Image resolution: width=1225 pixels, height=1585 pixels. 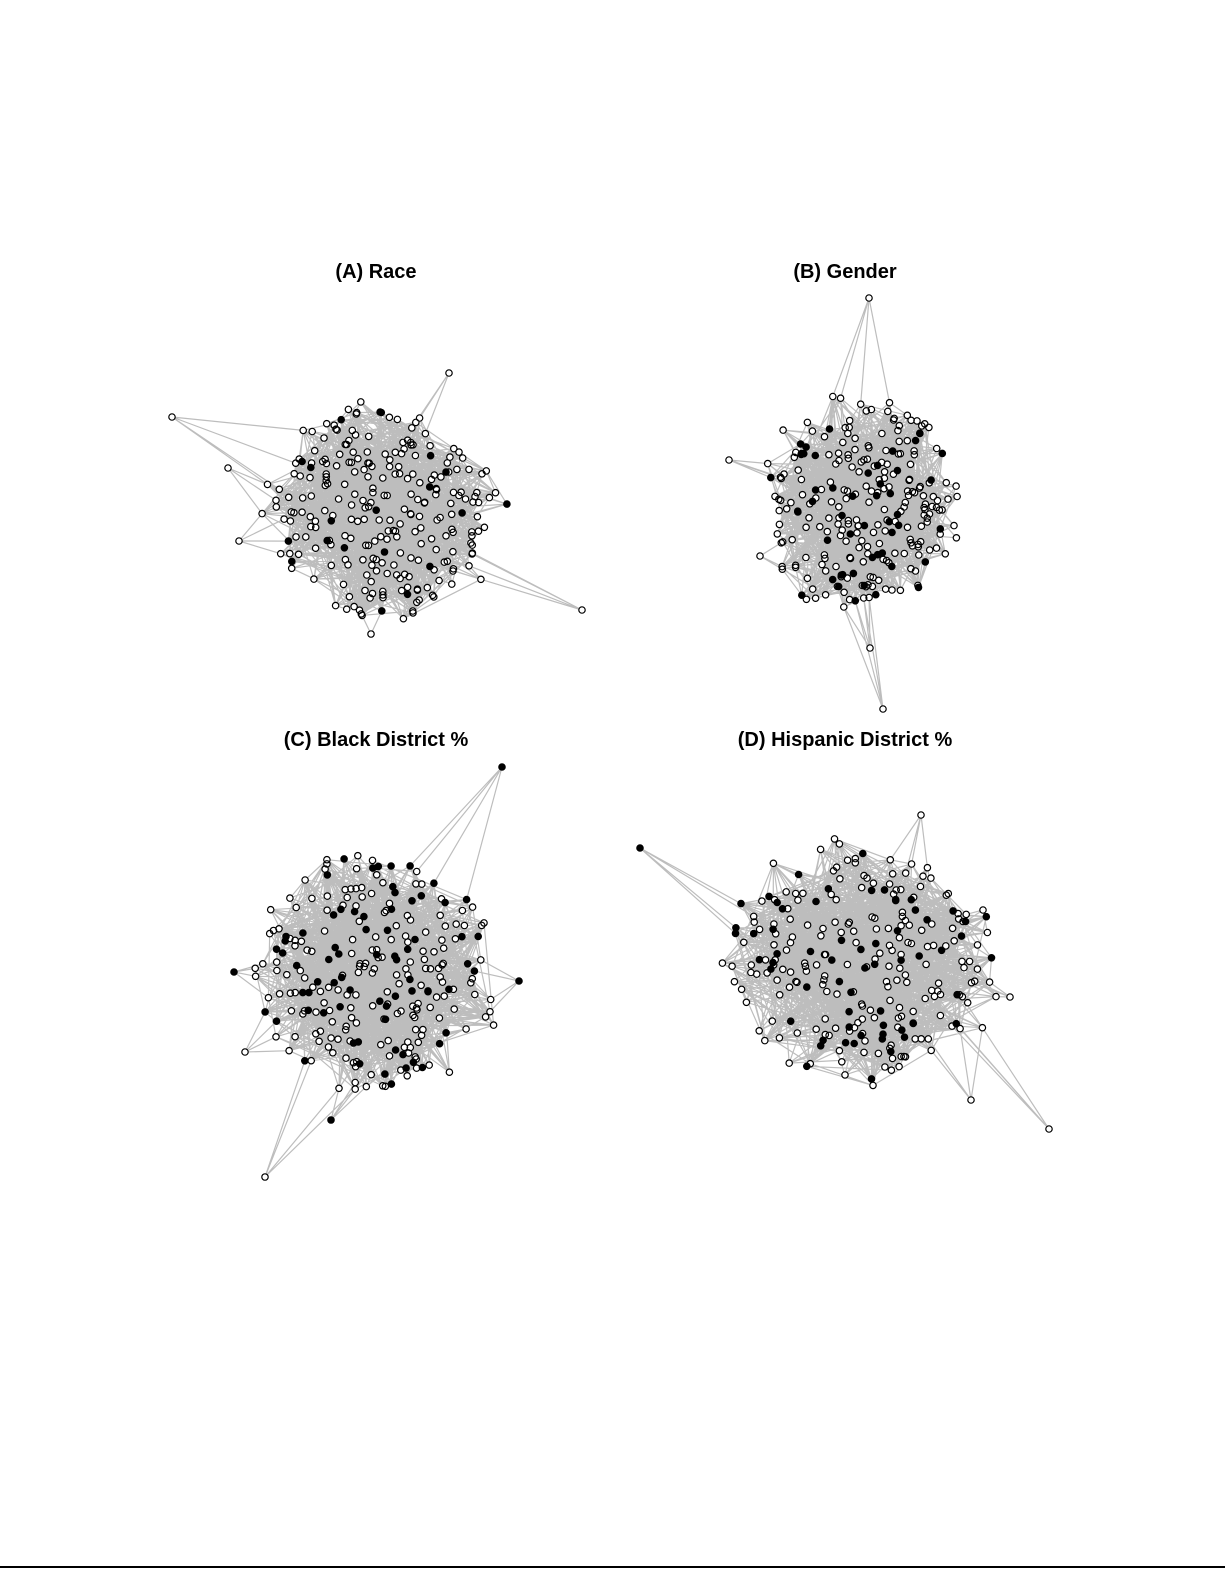 I want to click on panel-title: (D) Hispanic District %, so click(x=845, y=740).